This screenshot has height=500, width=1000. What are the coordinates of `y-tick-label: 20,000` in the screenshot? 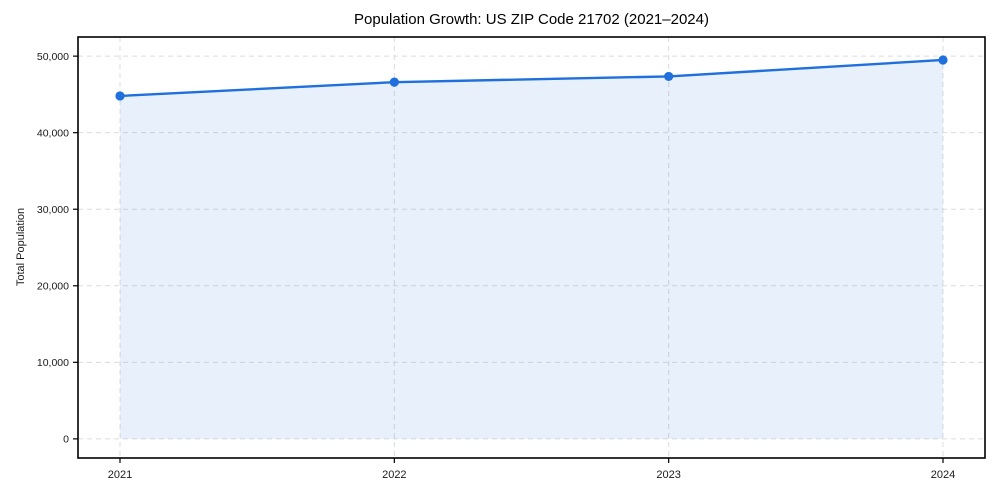 It's located at (53, 286).